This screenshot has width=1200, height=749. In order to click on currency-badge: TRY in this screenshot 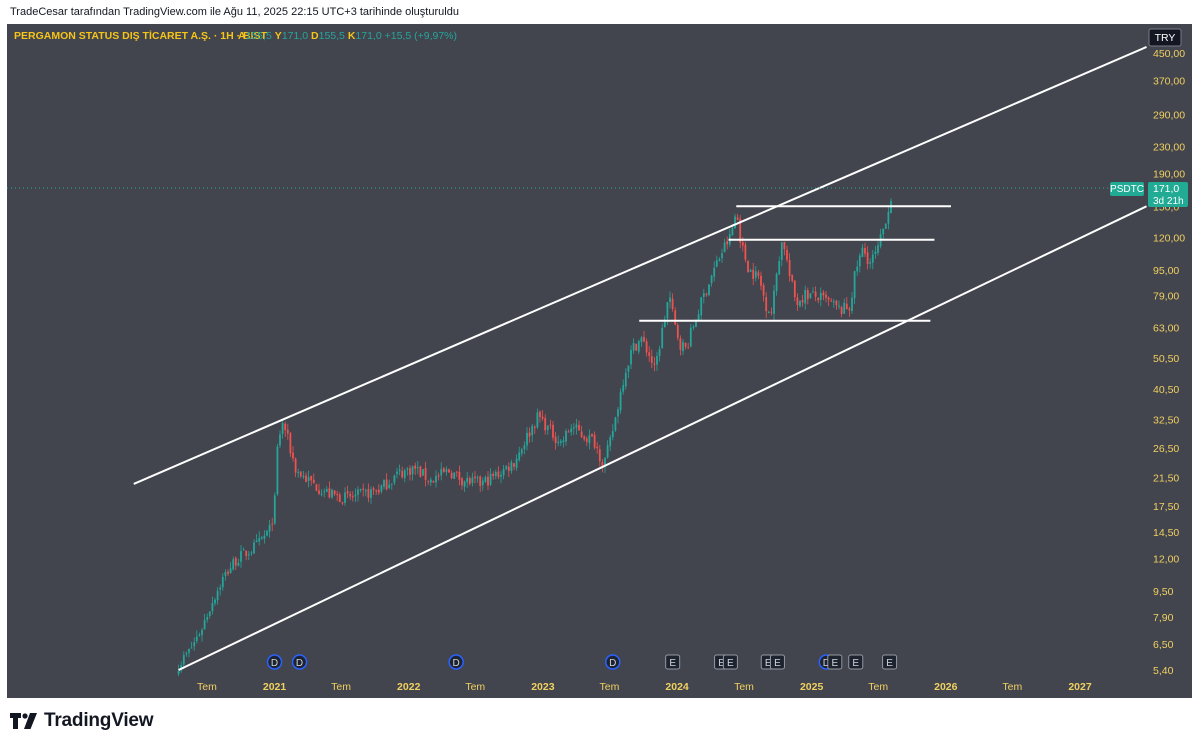, I will do `click(1165, 37)`.